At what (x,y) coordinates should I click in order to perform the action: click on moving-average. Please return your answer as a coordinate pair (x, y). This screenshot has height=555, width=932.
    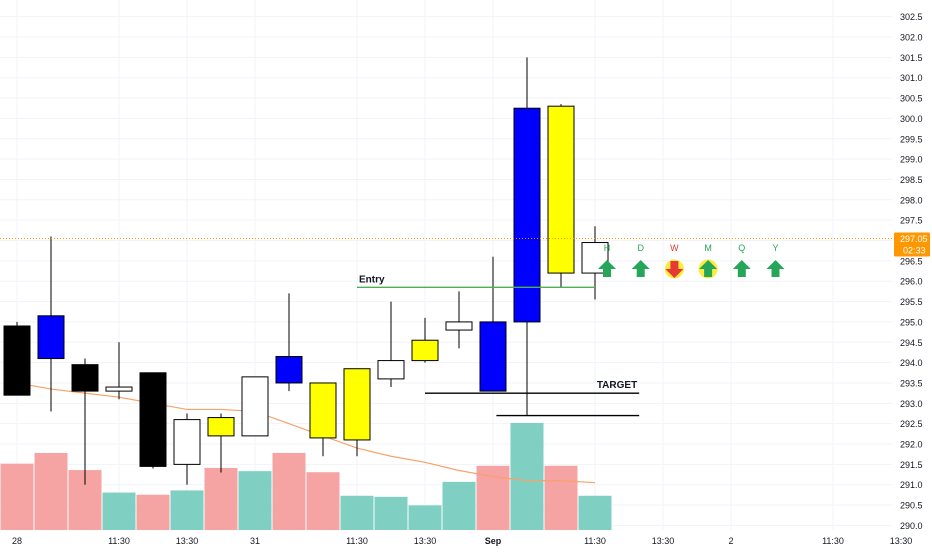
    Looking at the image, I should click on (306, 433).